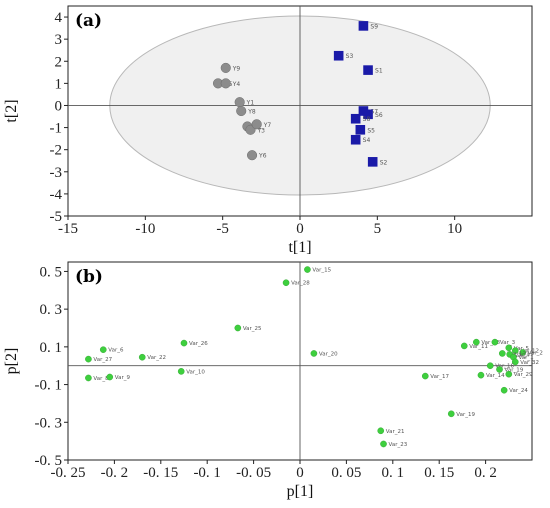  What do you see at coordinates (198, 344) in the screenshot?
I see `loading-point-label: Var_26` at bounding box center [198, 344].